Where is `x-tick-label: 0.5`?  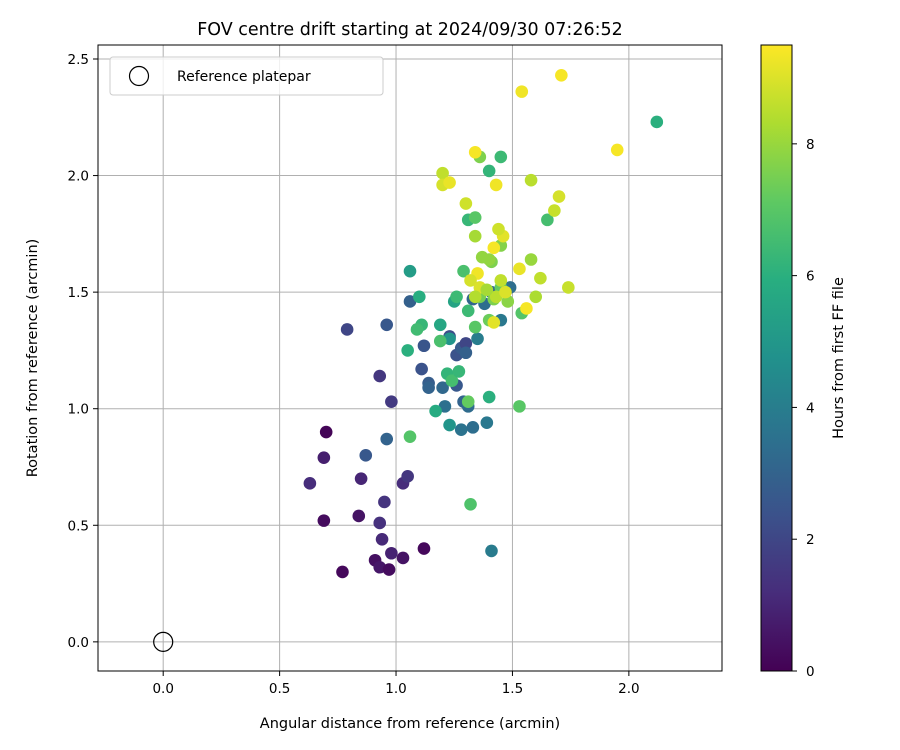
x-tick-label: 0.5 is located at coordinates (279, 689).